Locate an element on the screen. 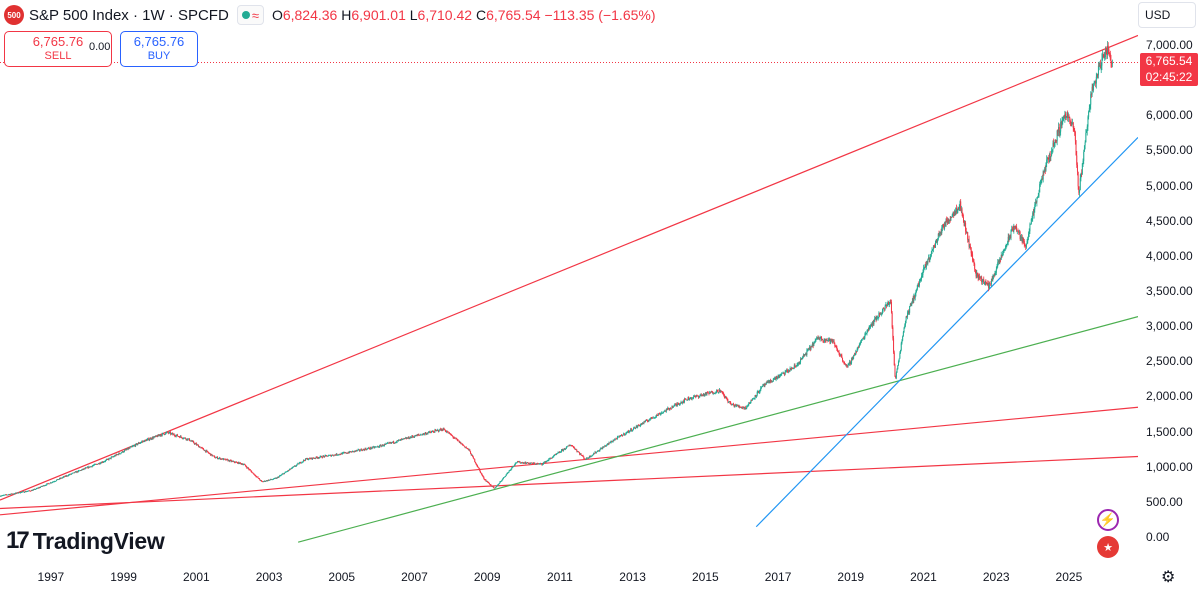 This screenshot has height=590, width=1200. settings-gear-icon: ⚙ is located at coordinates (1168, 577).